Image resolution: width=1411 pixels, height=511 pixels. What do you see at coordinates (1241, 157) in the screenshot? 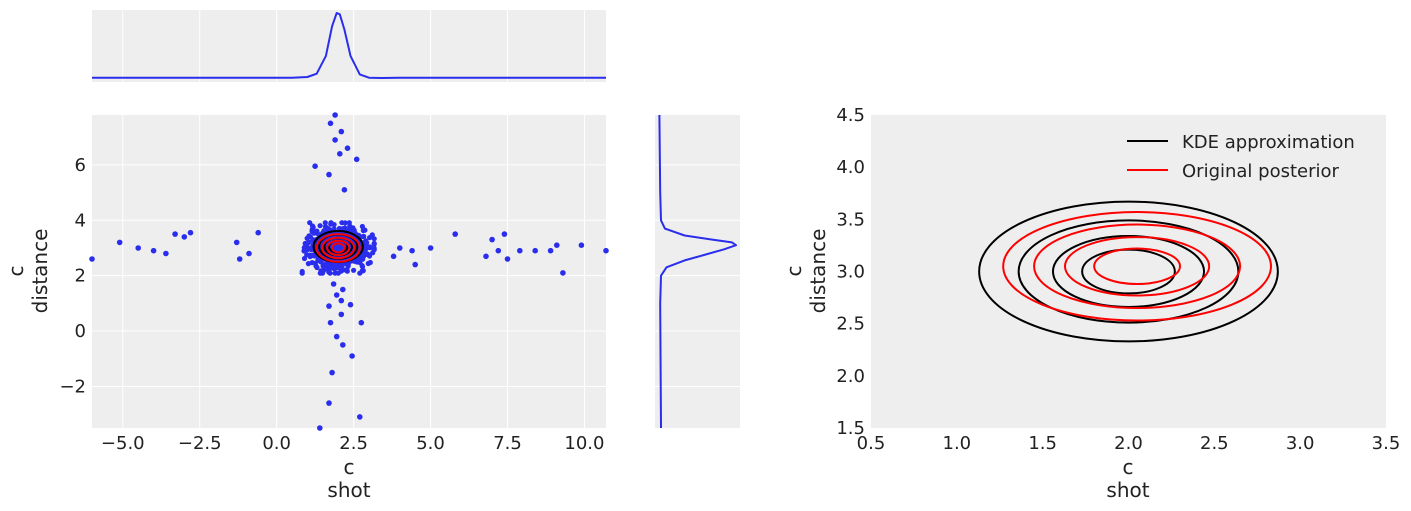
I see `legend: KDE approximation Original posterior` at bounding box center [1241, 157].